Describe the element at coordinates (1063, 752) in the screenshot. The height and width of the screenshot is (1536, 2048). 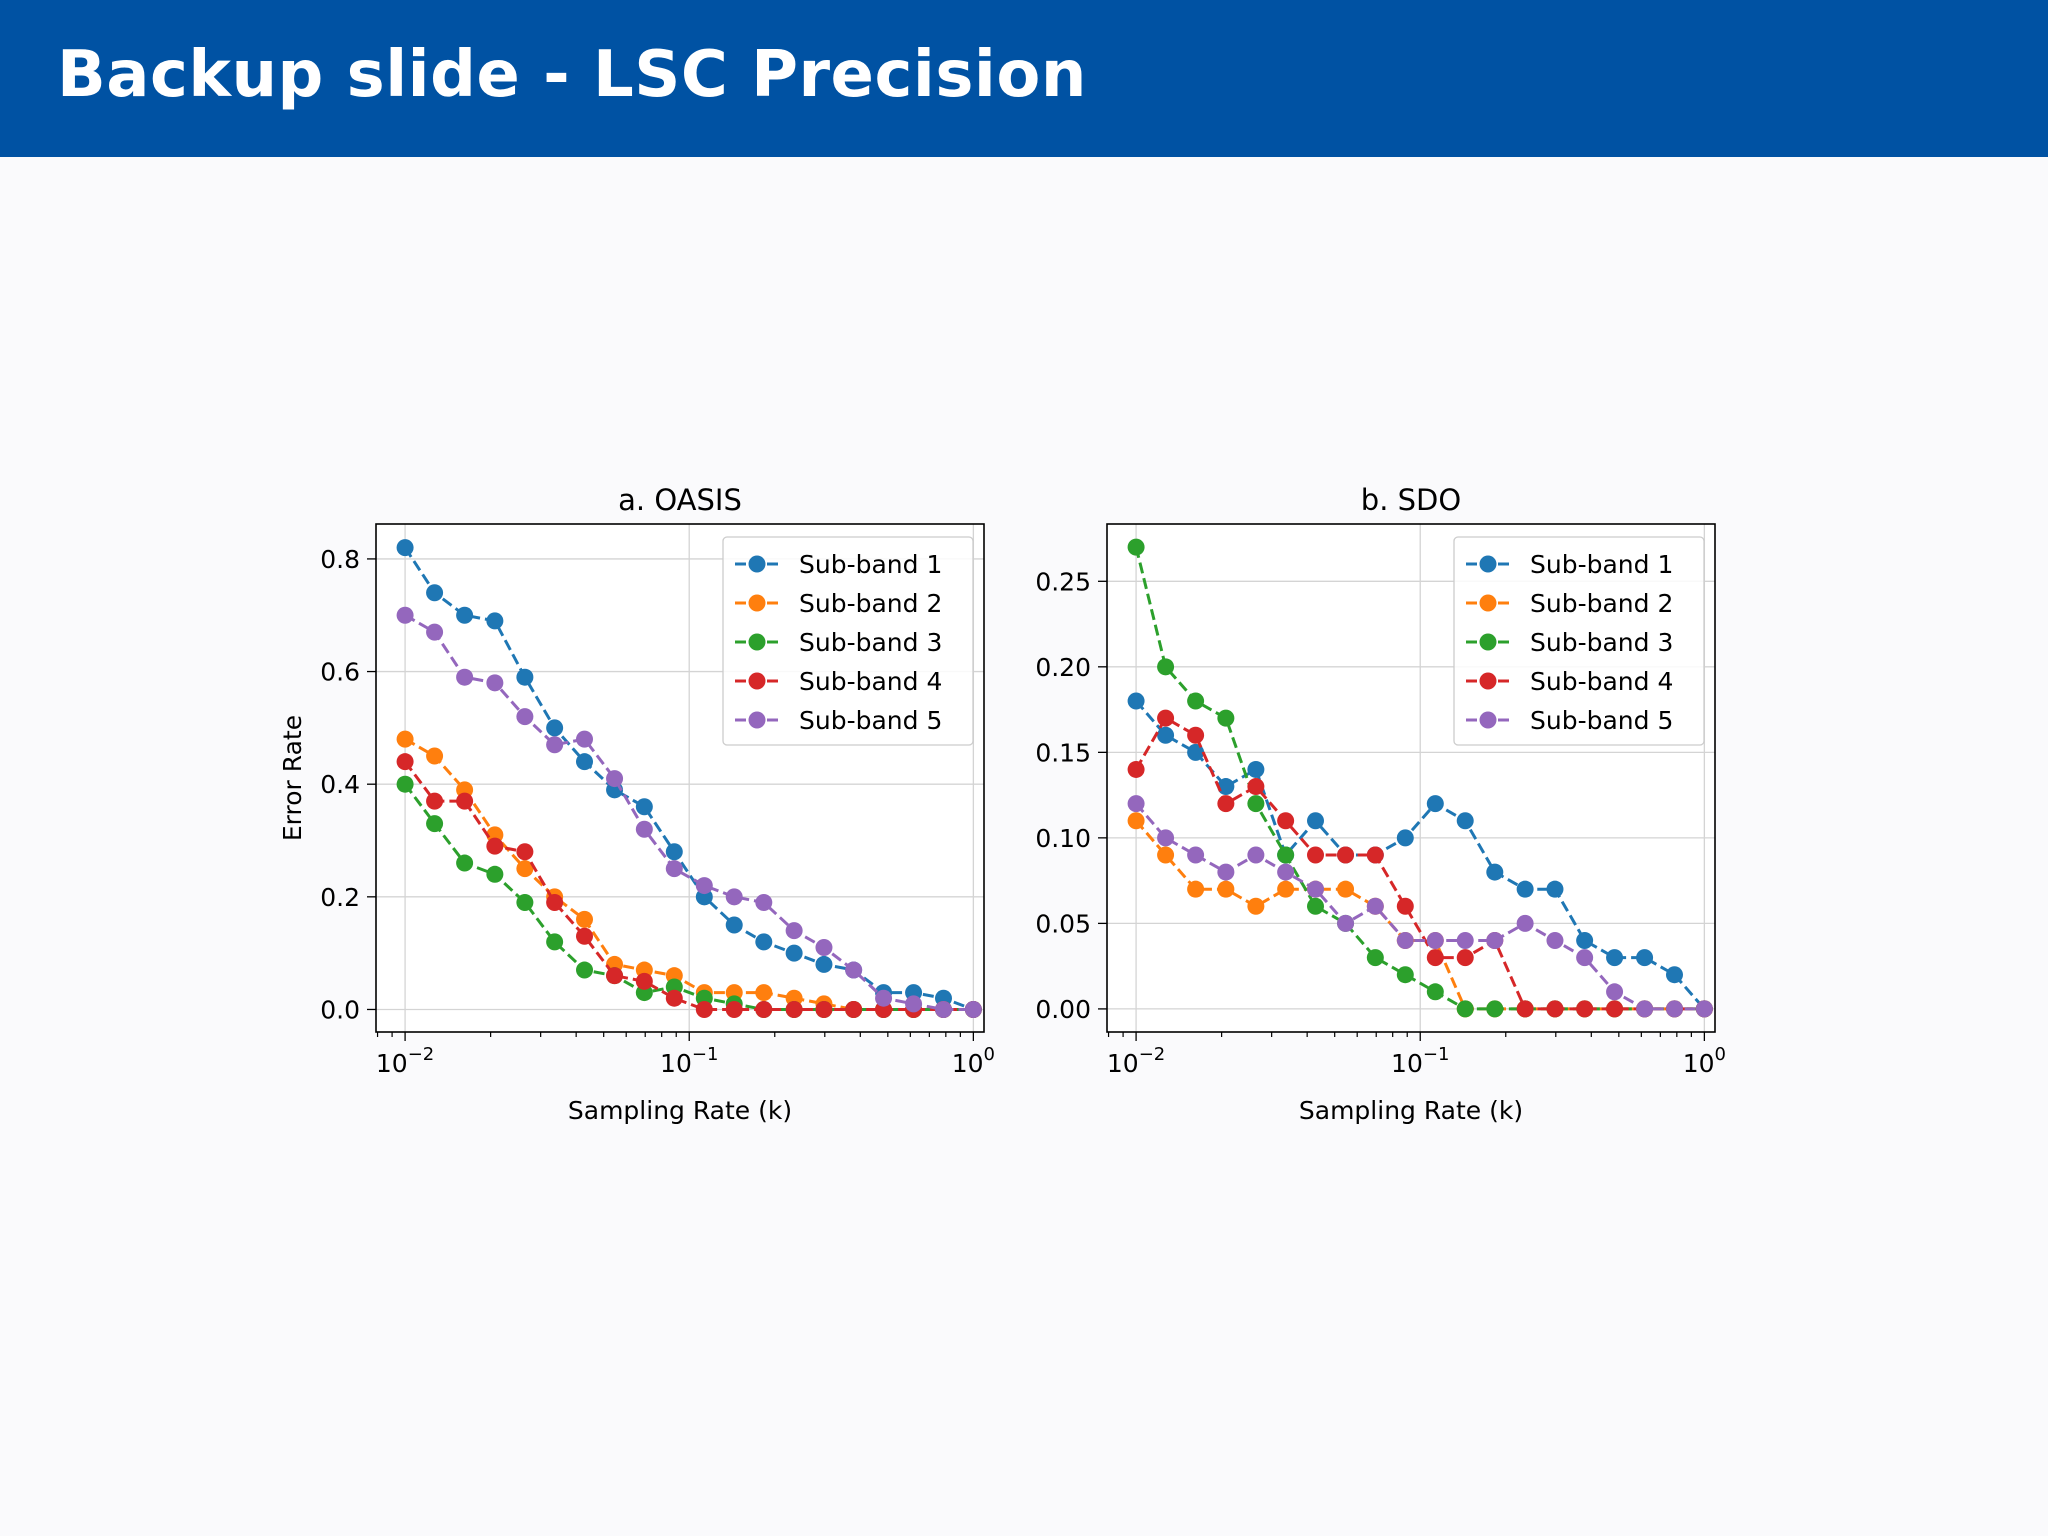
I see `y-tick-label: 0.15` at that location.